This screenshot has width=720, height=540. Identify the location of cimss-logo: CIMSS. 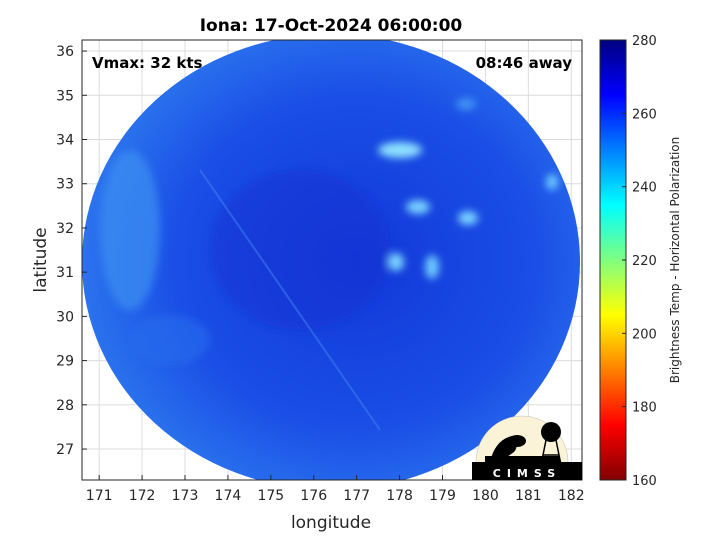
(527, 447).